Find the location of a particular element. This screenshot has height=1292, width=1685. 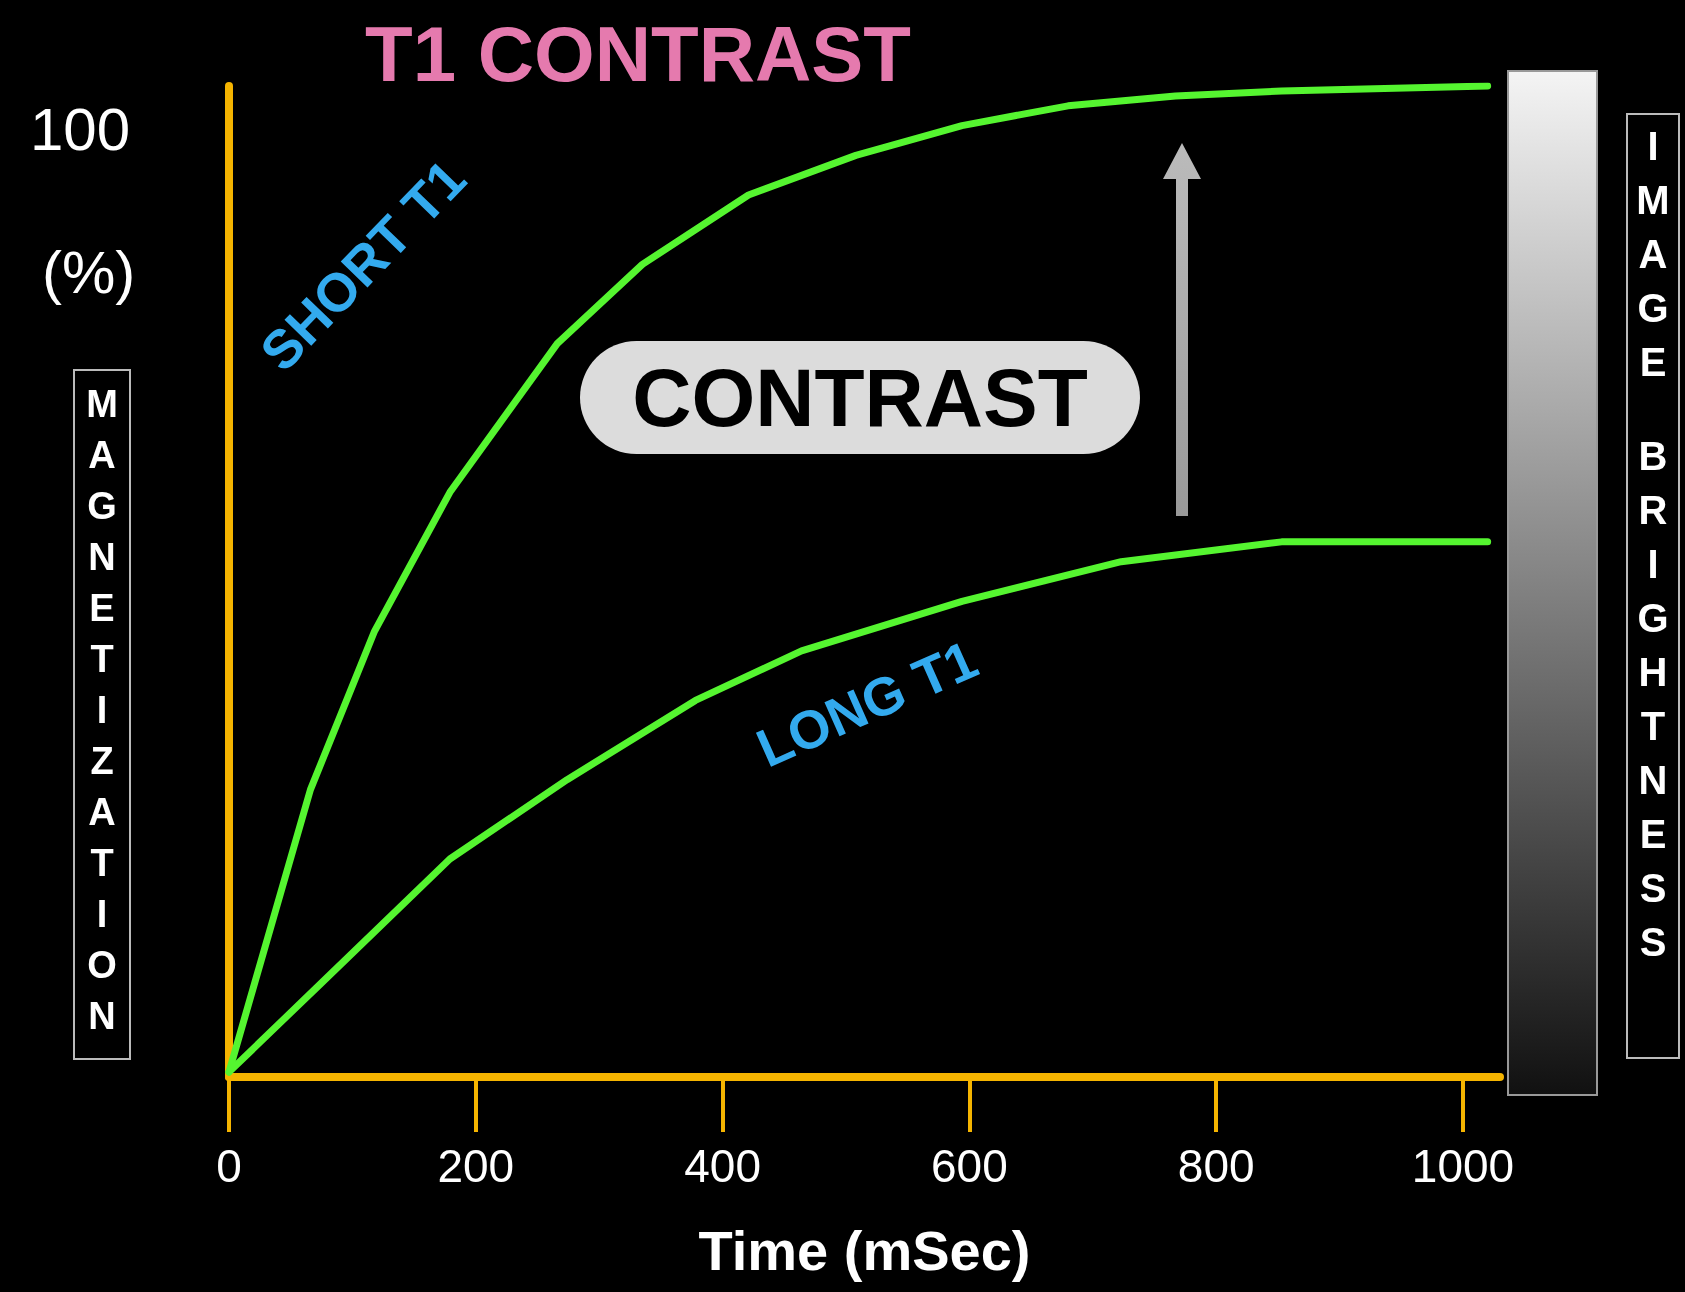

annotation: CONTRAST is located at coordinates (860, 397).